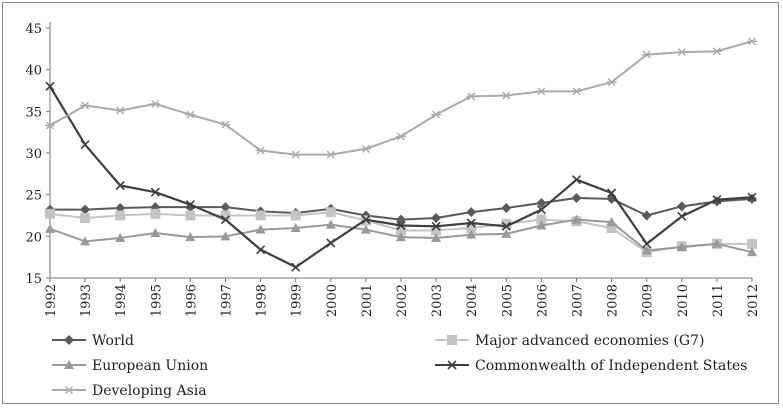 The width and height of the screenshot is (783, 408). I want to click on x-tick-label: 2005, so click(507, 300).